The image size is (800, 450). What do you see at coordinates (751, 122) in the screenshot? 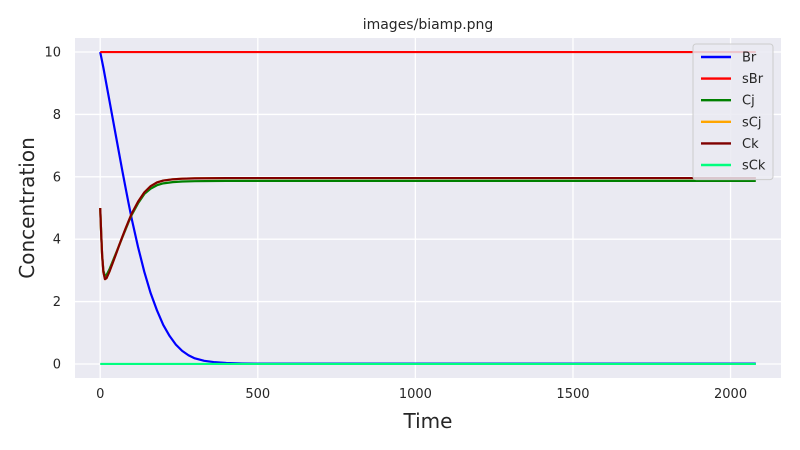
I see `legend-label-scj: sCj` at bounding box center [751, 122].